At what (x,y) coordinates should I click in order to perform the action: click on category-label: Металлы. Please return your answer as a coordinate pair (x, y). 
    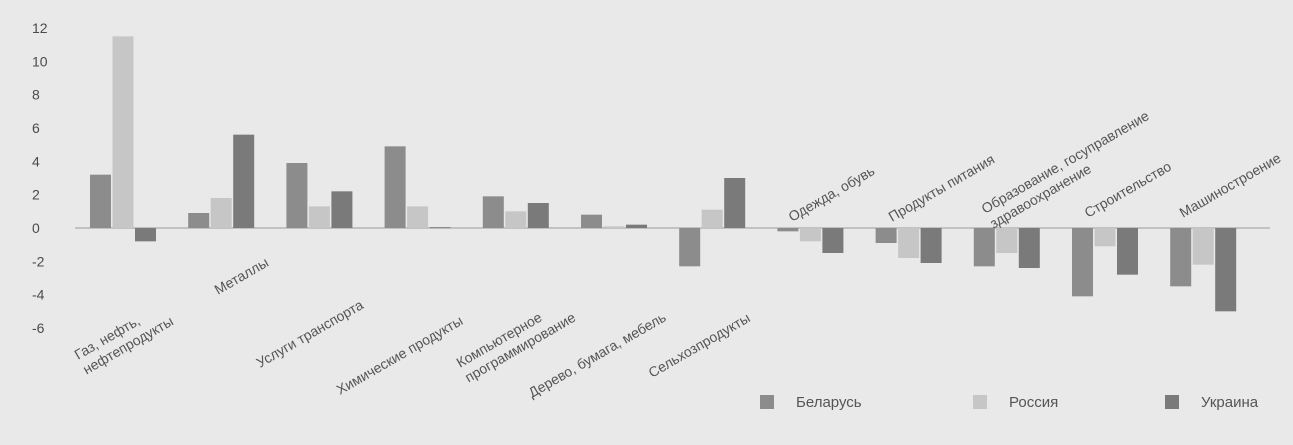
    Looking at the image, I should click on (242, 276).